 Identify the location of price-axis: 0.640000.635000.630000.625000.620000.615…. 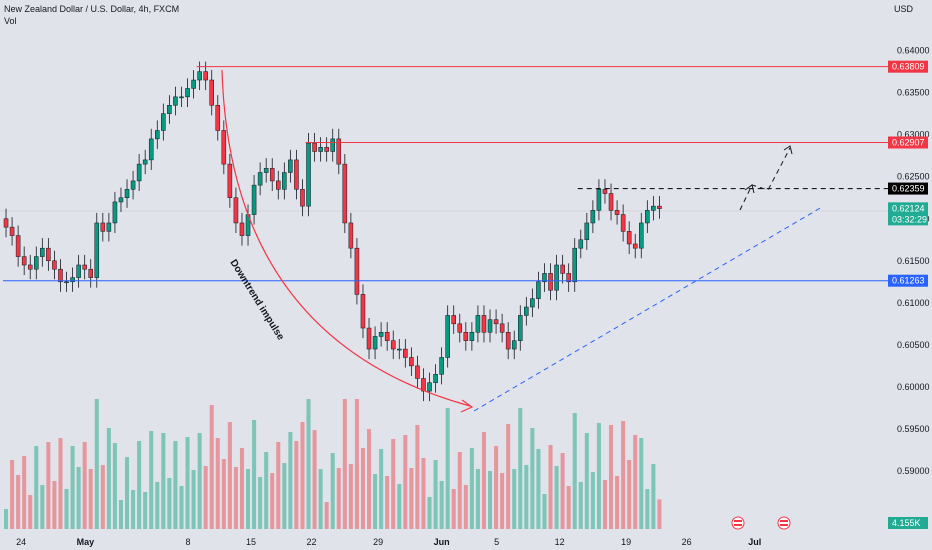
(909, 287).